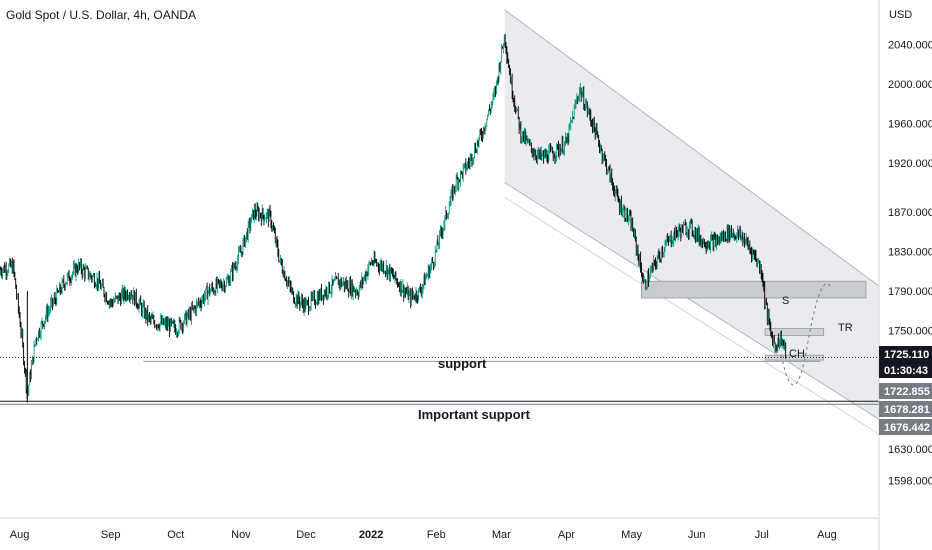 The width and height of the screenshot is (932, 550). What do you see at coordinates (436, 535) in the screenshot?
I see `x-tick-label: Feb` at bounding box center [436, 535].